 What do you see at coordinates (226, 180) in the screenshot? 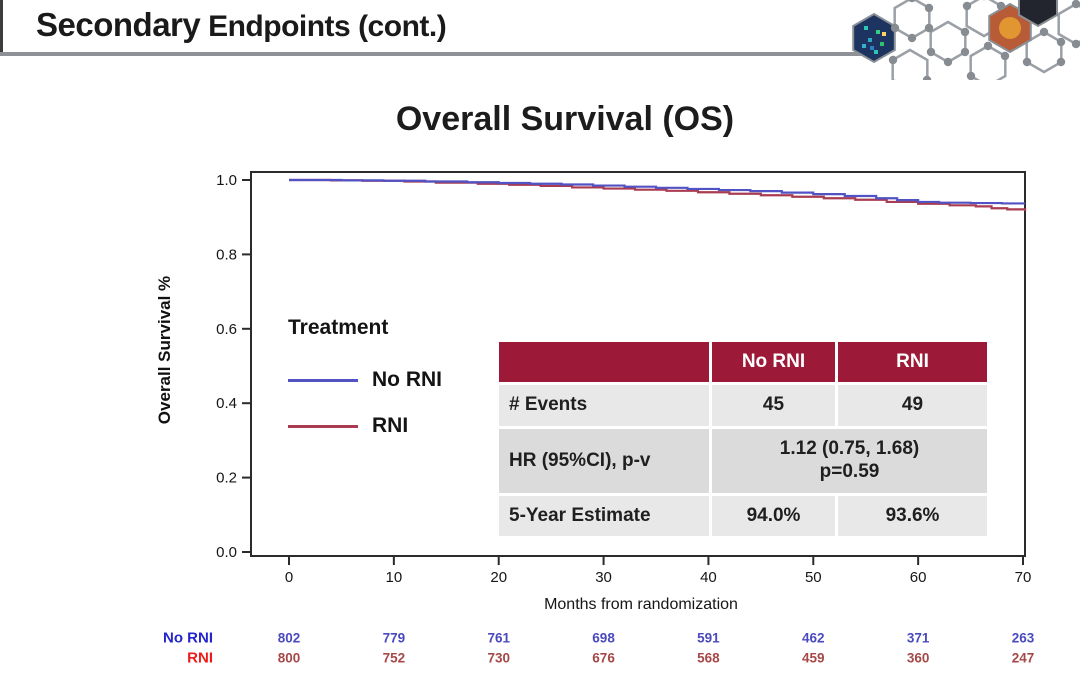
I see `y-tick-label: 1.0` at bounding box center [226, 180].